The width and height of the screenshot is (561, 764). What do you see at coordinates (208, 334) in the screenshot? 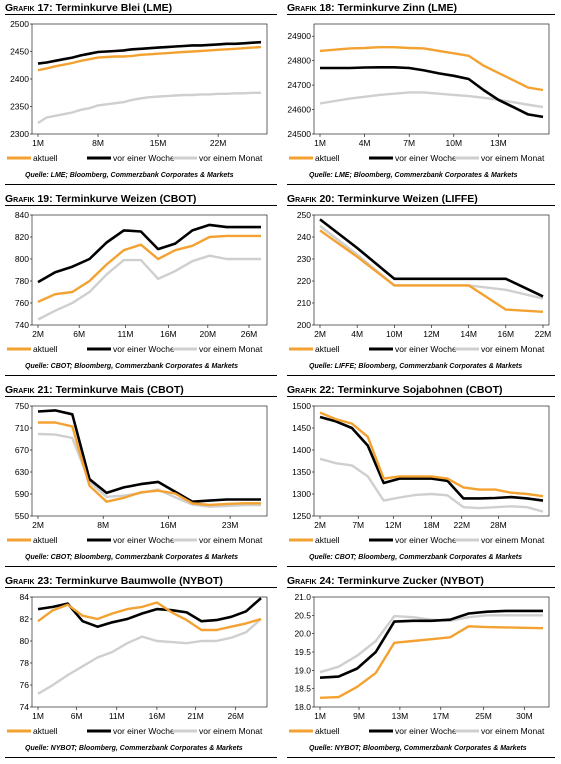
I see `x-tick-label: 20M` at bounding box center [208, 334].